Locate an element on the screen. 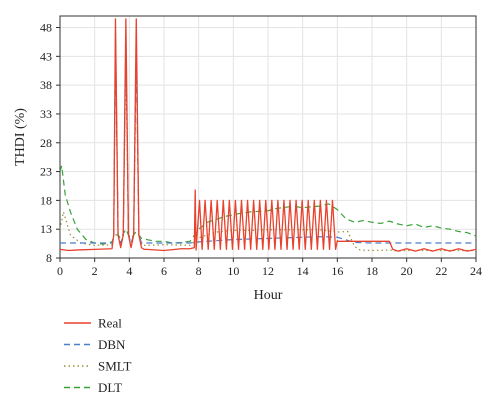  y-tick-label: 48 is located at coordinates (46, 28).